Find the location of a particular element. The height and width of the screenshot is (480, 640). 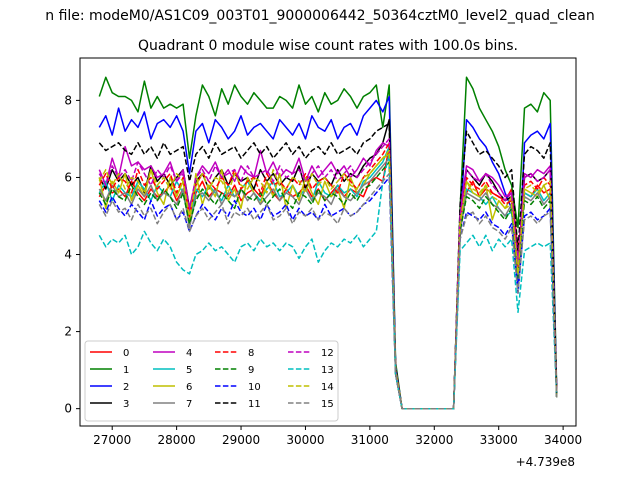

x-offset-label: +4.739e8 is located at coordinates (545, 462).